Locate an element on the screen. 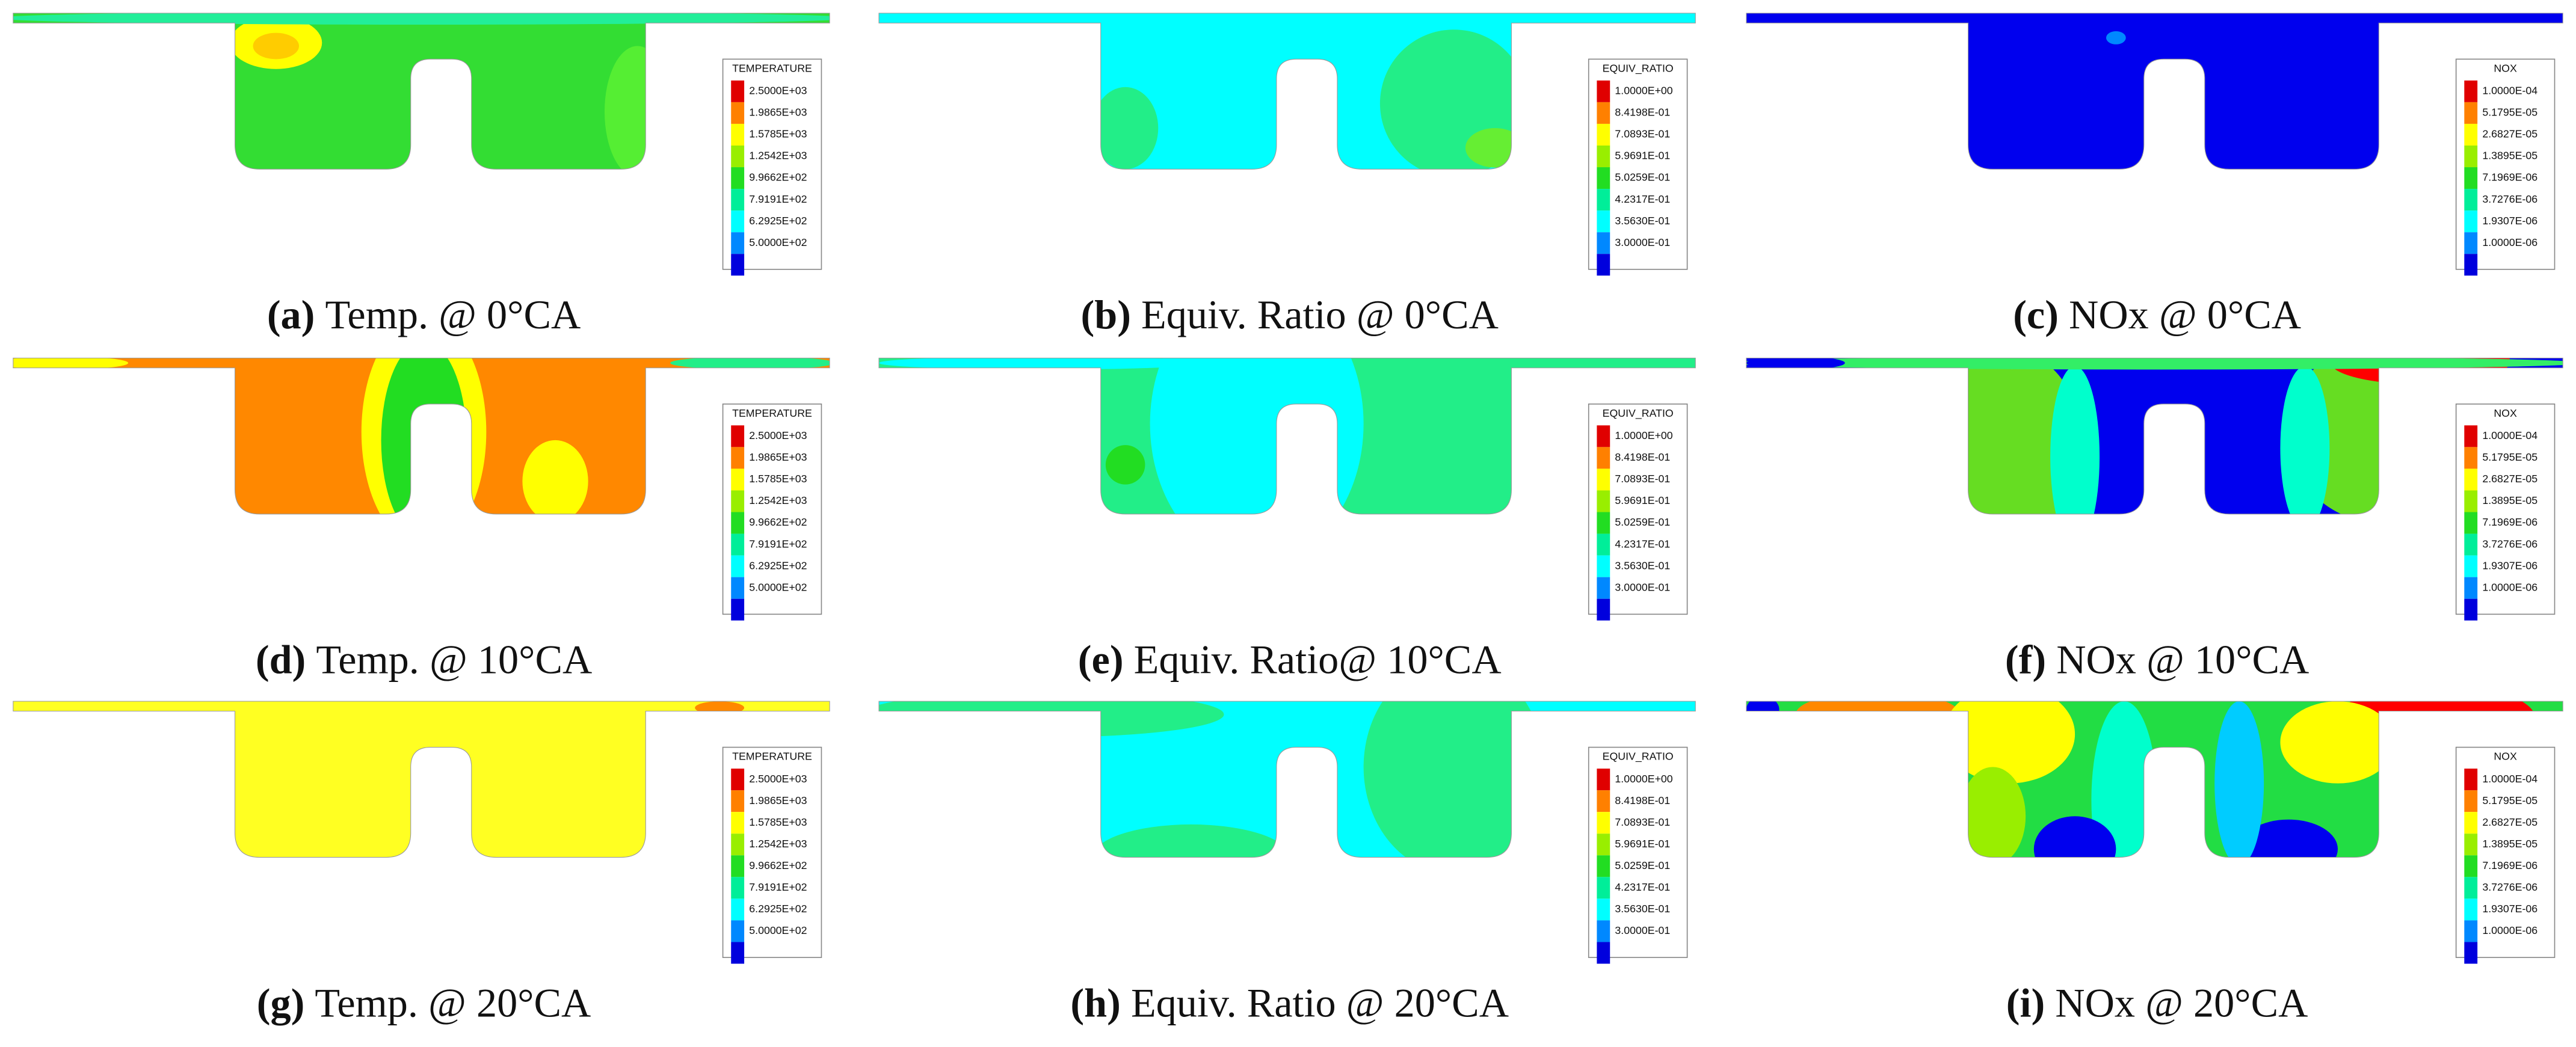 This screenshot has width=2576, height=1047. legend-label: 1.0000E-04 is located at coordinates (2509, 779).